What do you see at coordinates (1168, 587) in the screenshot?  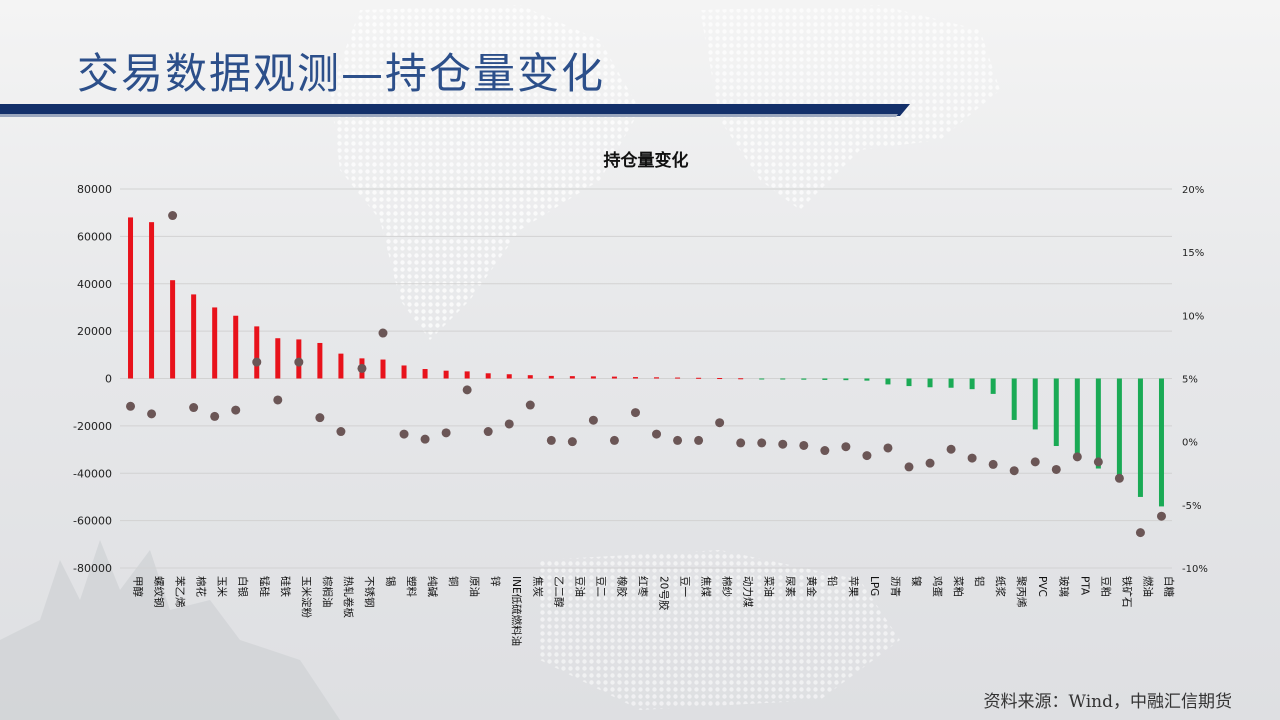 I see `x-tick-label: 白糖` at bounding box center [1168, 587].